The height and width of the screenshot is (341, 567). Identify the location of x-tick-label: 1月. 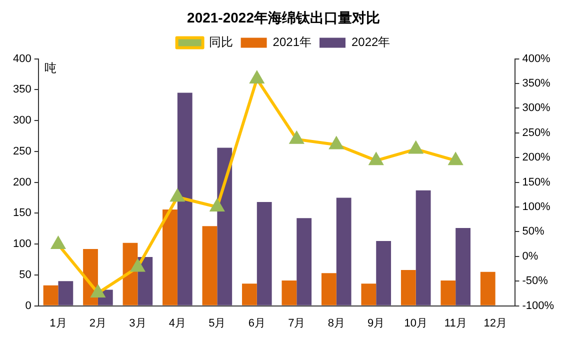
(58, 323).